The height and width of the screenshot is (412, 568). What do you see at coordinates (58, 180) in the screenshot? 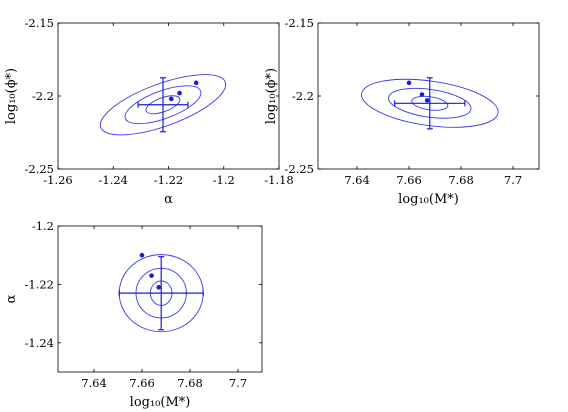
I see `x-tick-label: -1.26` at bounding box center [58, 180].